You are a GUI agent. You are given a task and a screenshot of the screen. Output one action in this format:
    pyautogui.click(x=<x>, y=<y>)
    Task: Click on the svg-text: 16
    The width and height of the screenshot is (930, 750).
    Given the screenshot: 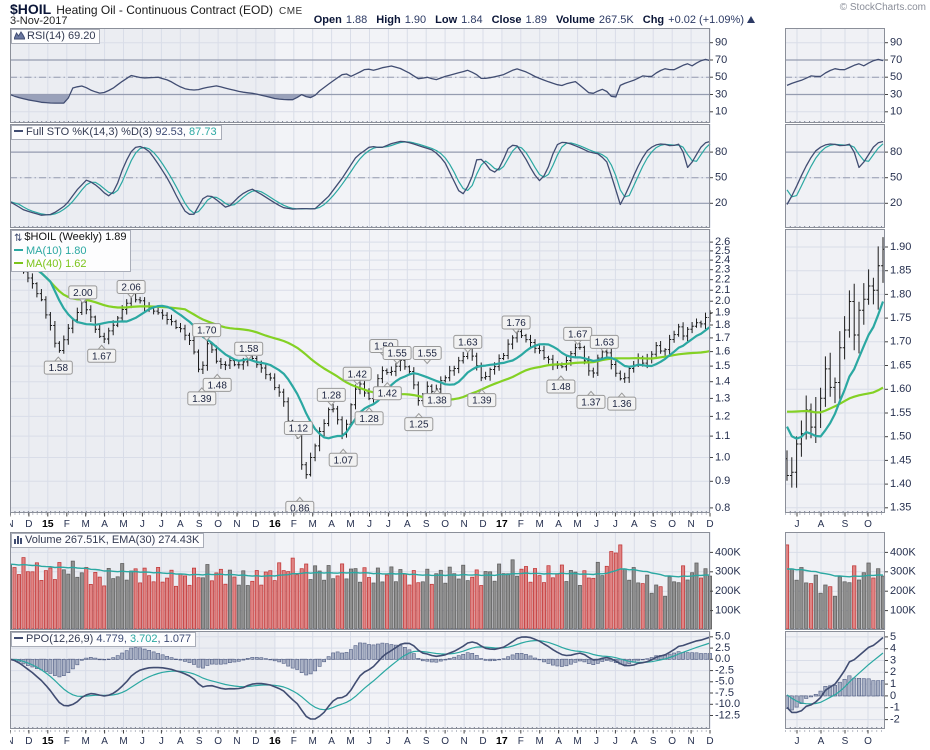 What is the action you would take?
    pyautogui.click(x=275, y=524)
    